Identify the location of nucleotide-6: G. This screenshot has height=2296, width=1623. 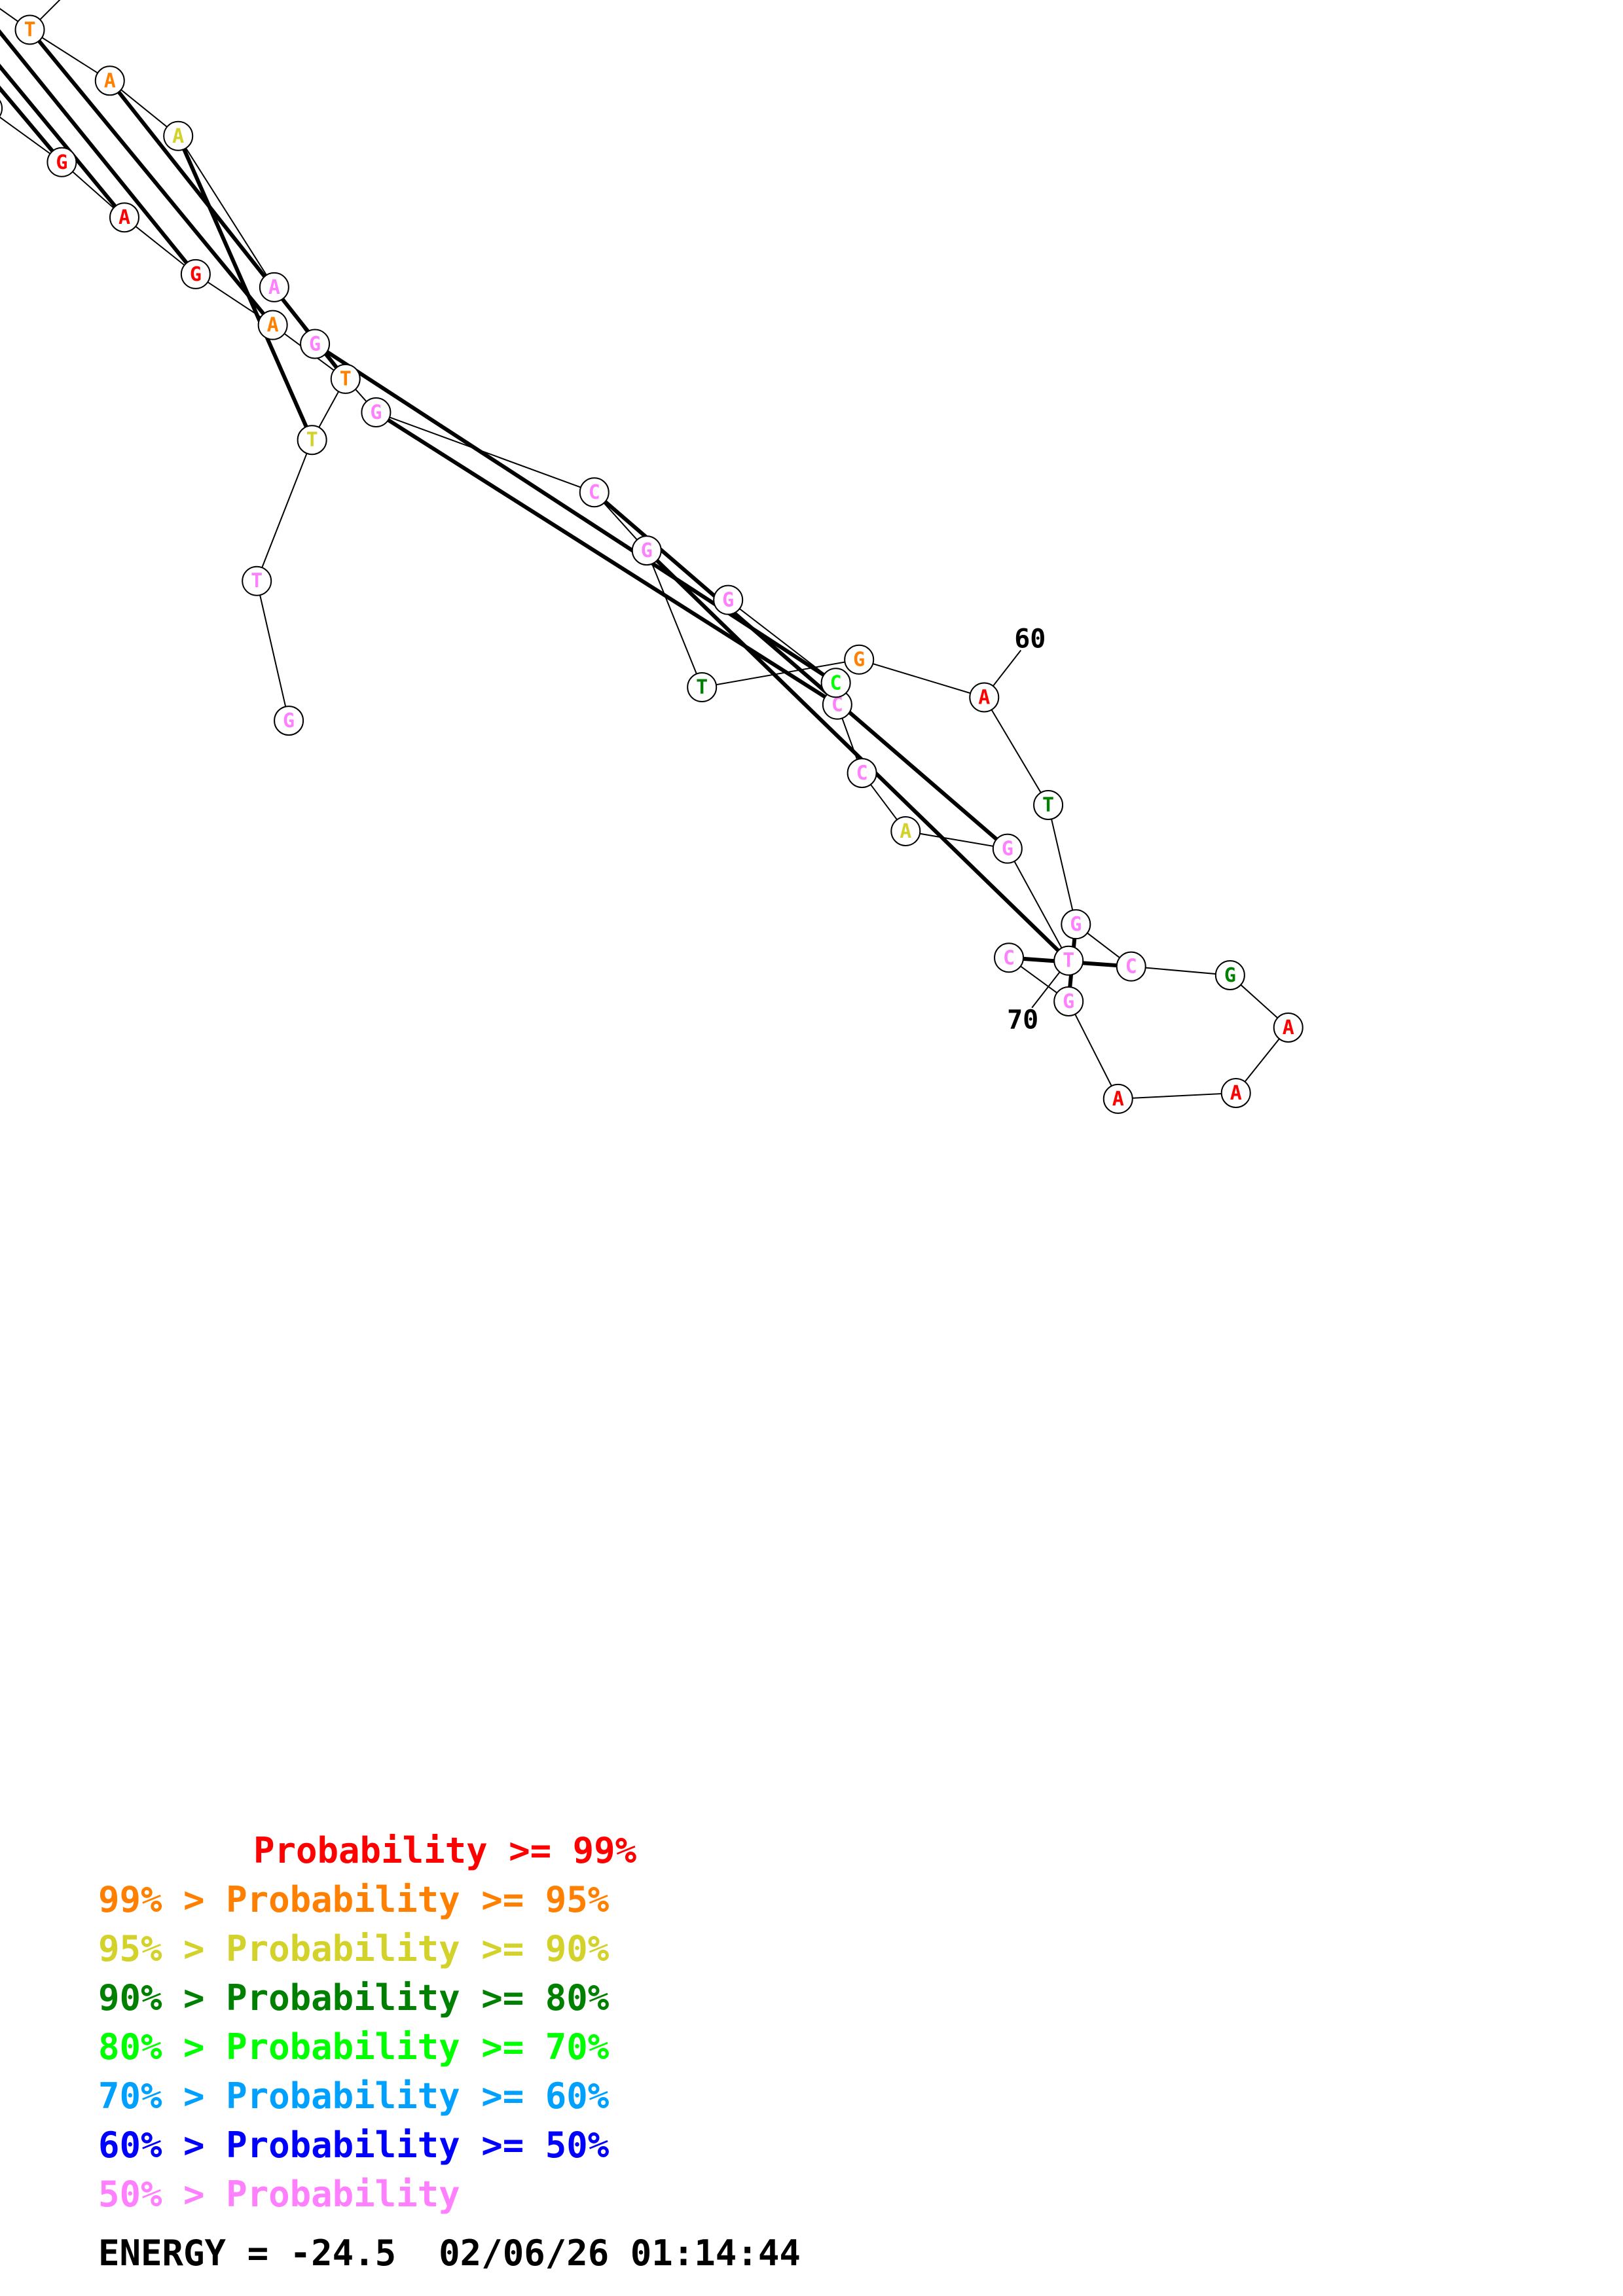
(195, 274).